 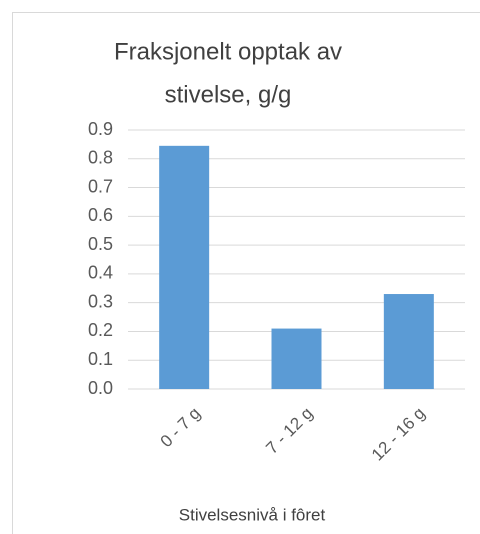 I want to click on x-tick-label: 12 - 16 g, so click(x=398, y=434).